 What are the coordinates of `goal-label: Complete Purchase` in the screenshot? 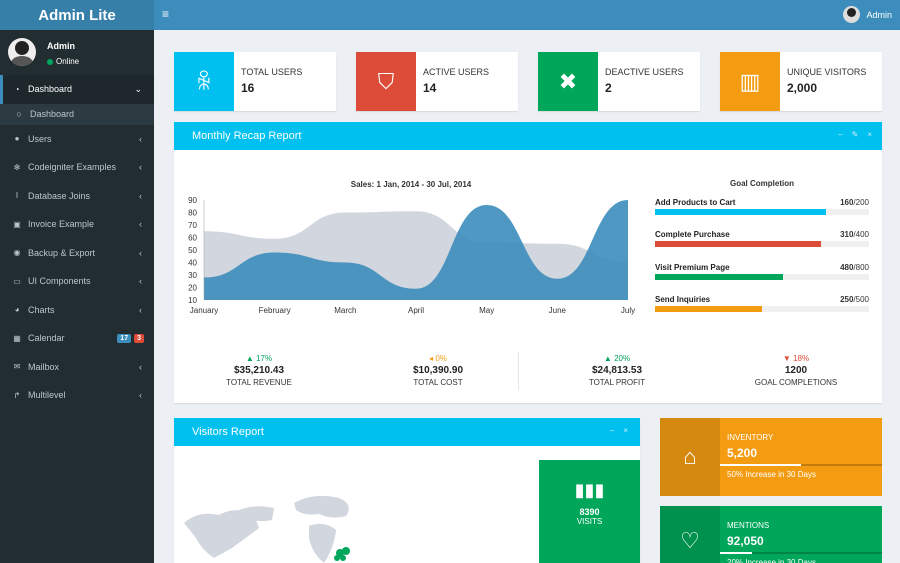 It's located at (692, 234).